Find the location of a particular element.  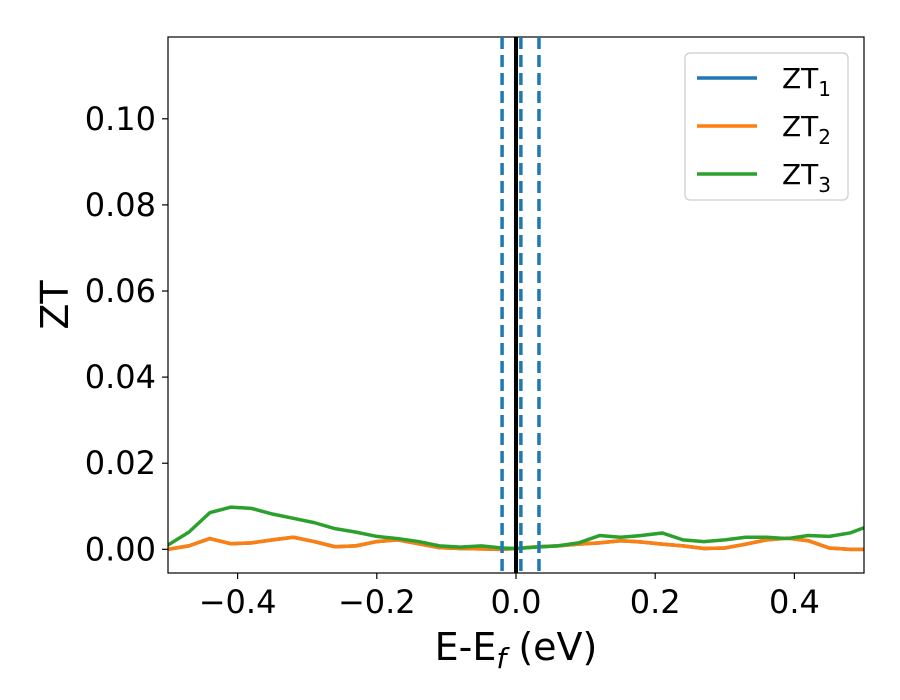

y-tick-label: 0.10 is located at coordinates (120, 119).